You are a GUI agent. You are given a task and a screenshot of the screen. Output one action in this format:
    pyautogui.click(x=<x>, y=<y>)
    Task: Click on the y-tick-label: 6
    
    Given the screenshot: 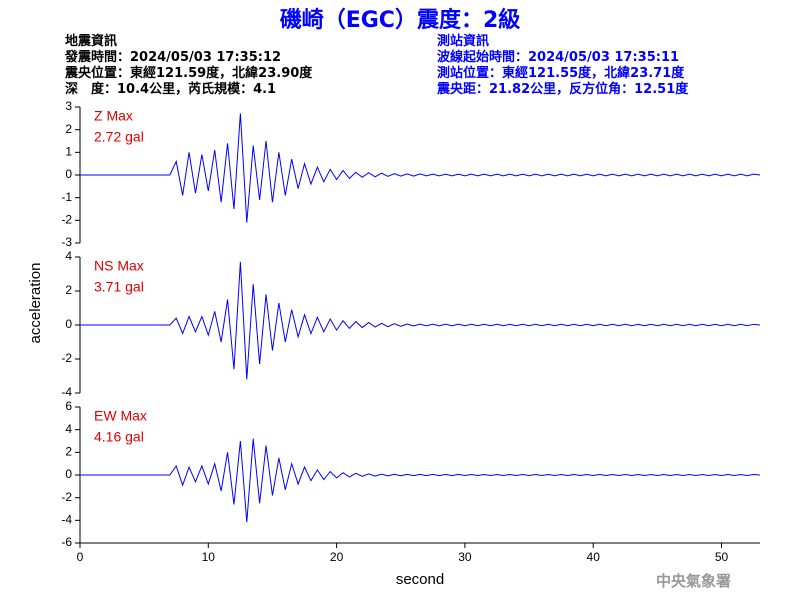 What is the action you would take?
    pyautogui.click(x=68, y=406)
    